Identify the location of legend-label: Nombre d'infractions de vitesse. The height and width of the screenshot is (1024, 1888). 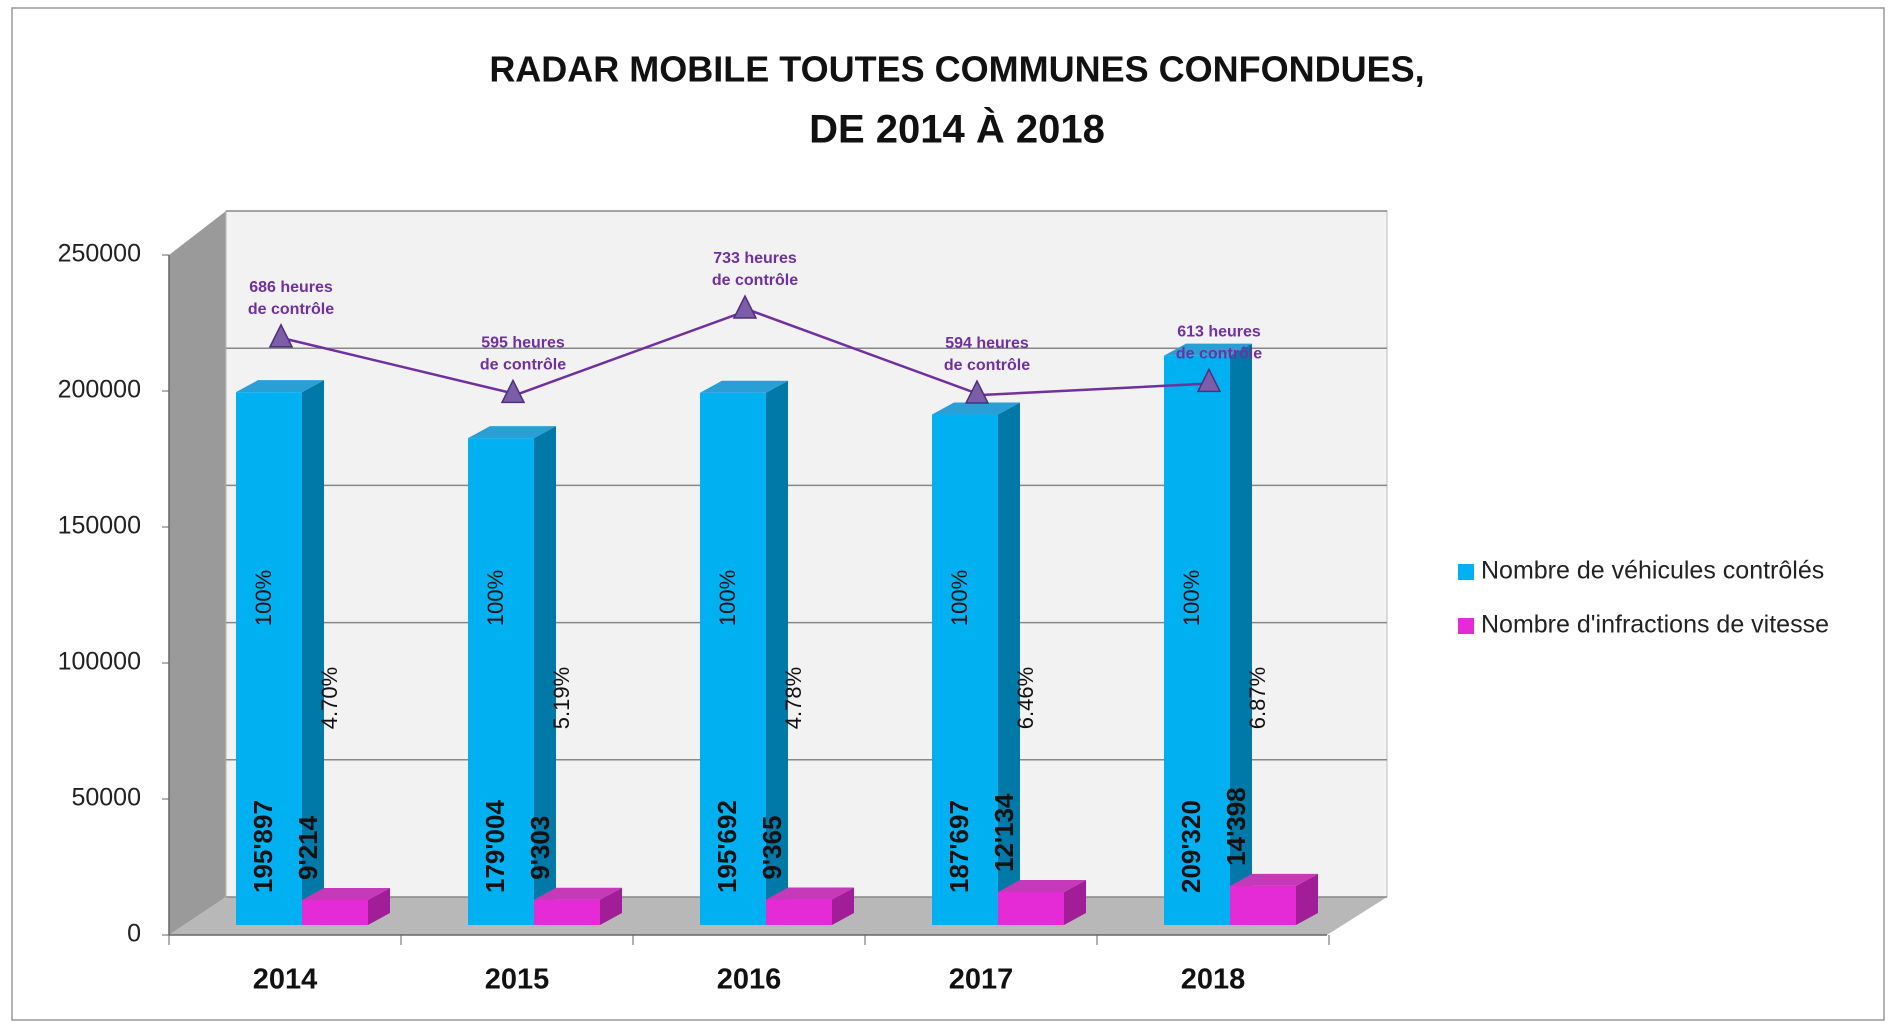
(1655, 625).